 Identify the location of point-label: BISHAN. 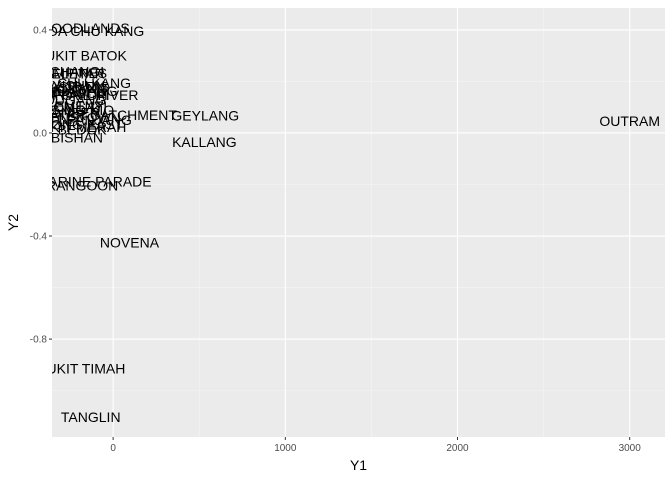
(77, 137).